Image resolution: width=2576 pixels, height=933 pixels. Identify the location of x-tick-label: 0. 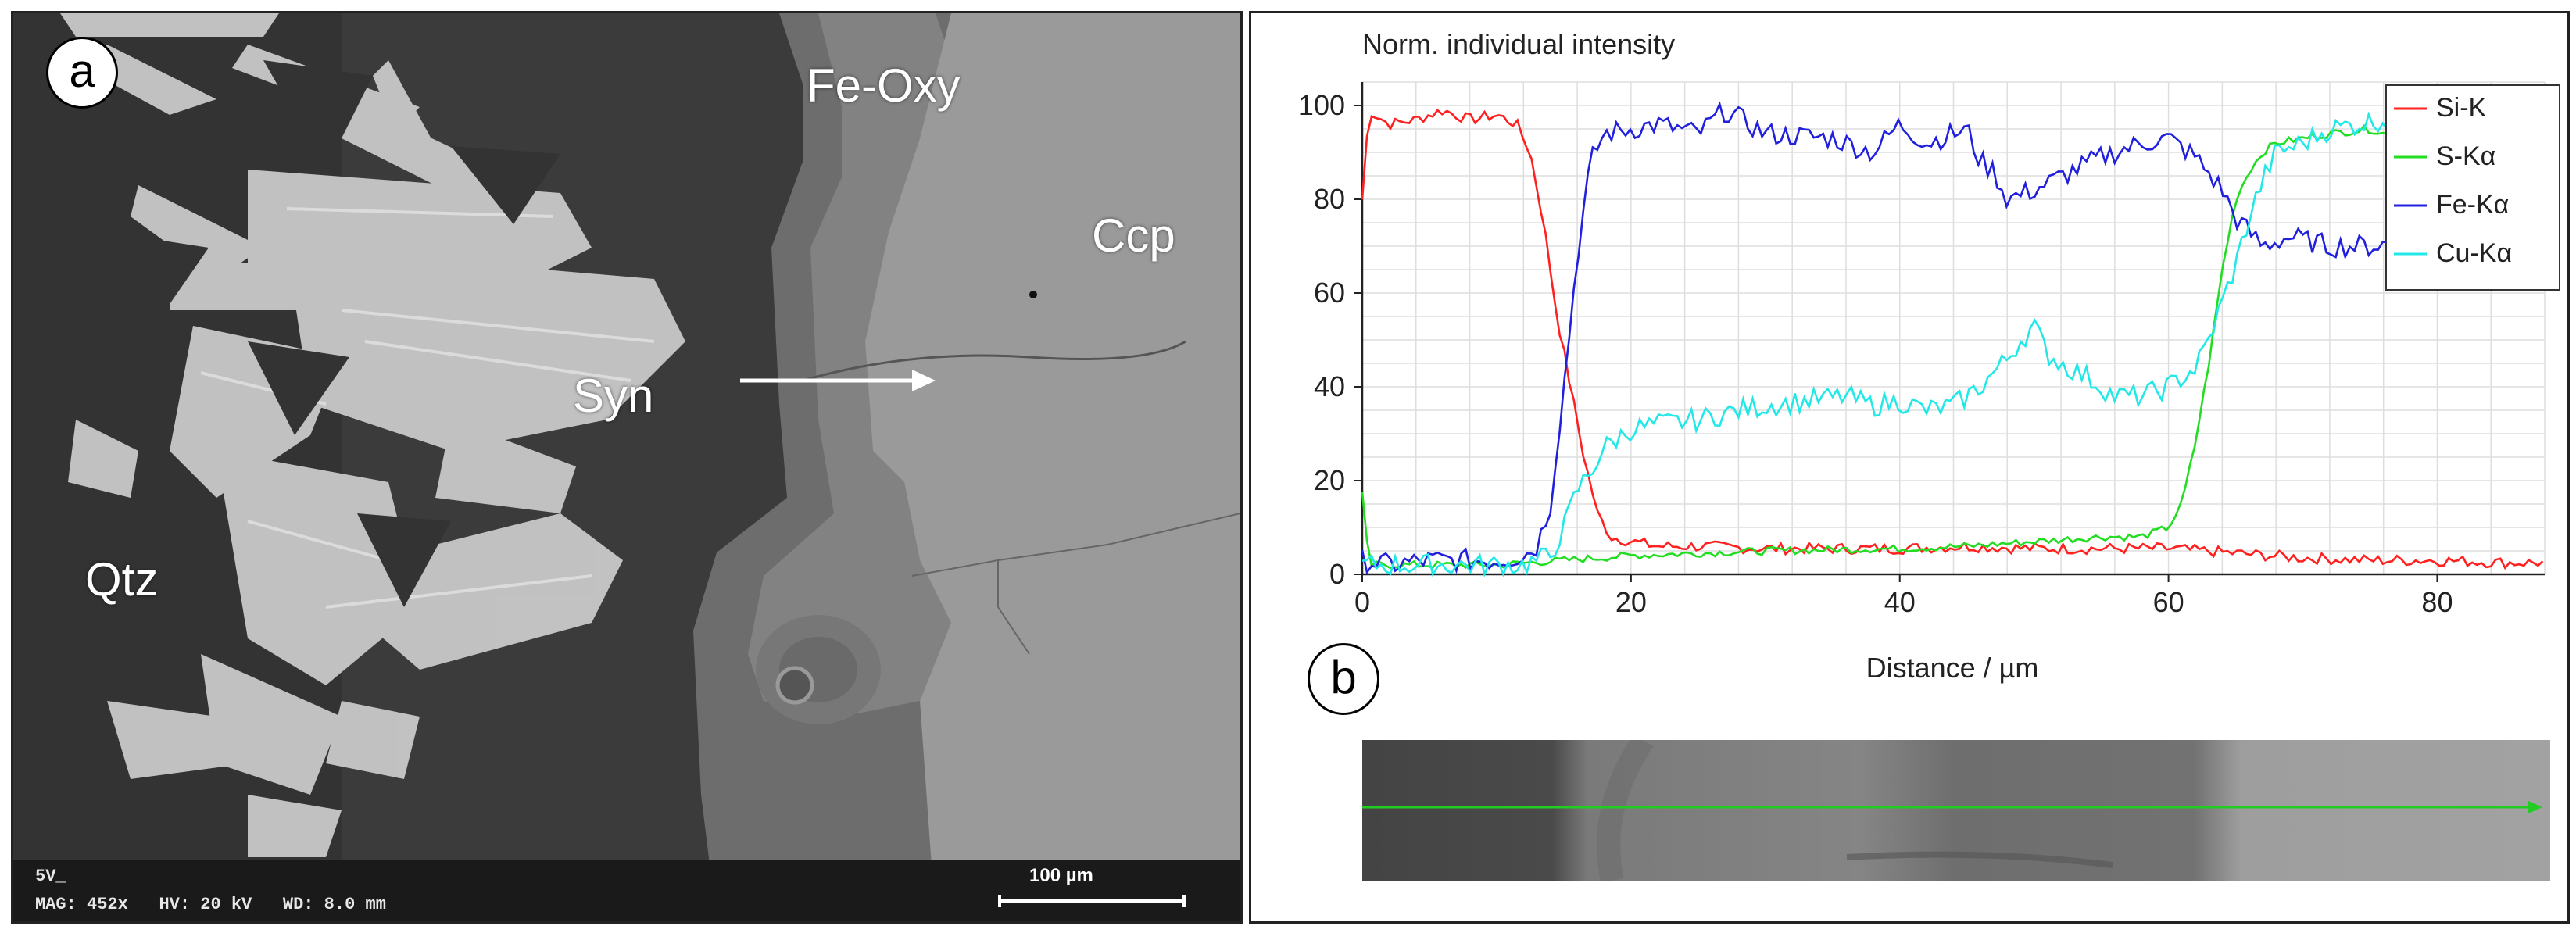
(1362, 602).